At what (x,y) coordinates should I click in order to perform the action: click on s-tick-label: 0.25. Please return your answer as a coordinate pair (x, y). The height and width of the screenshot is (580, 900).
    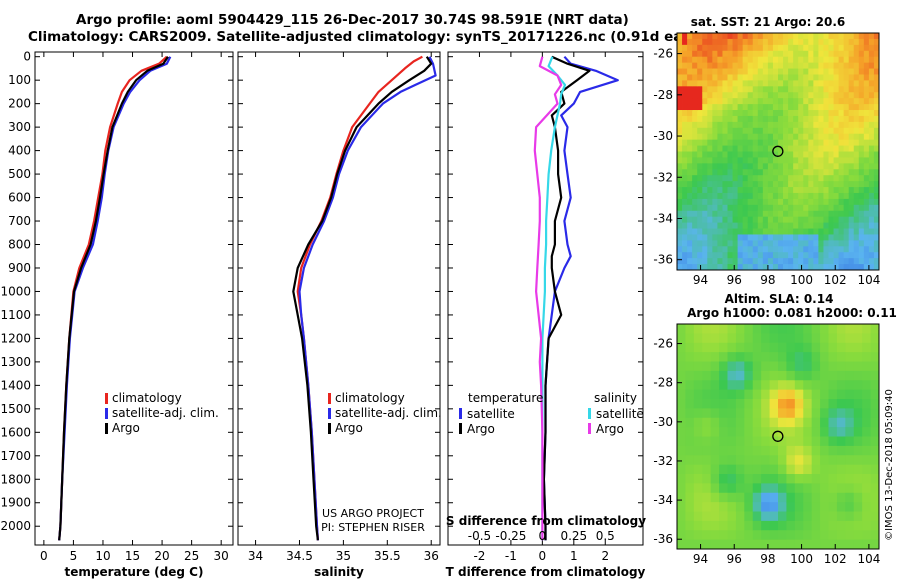
    Looking at the image, I should click on (573, 536).